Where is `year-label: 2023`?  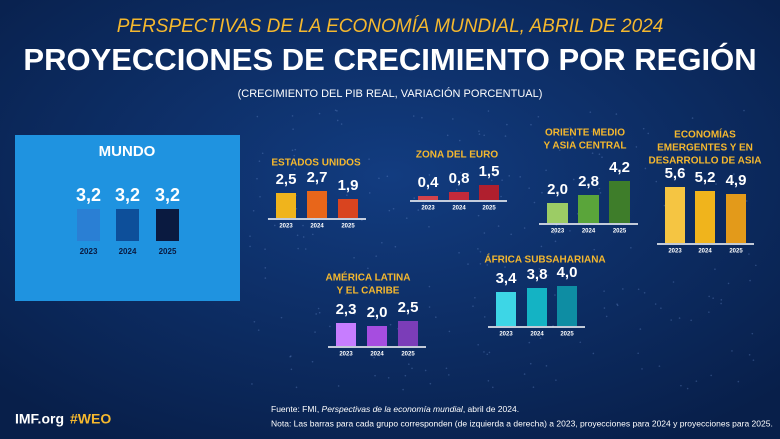 year-label: 2023 is located at coordinates (286, 227).